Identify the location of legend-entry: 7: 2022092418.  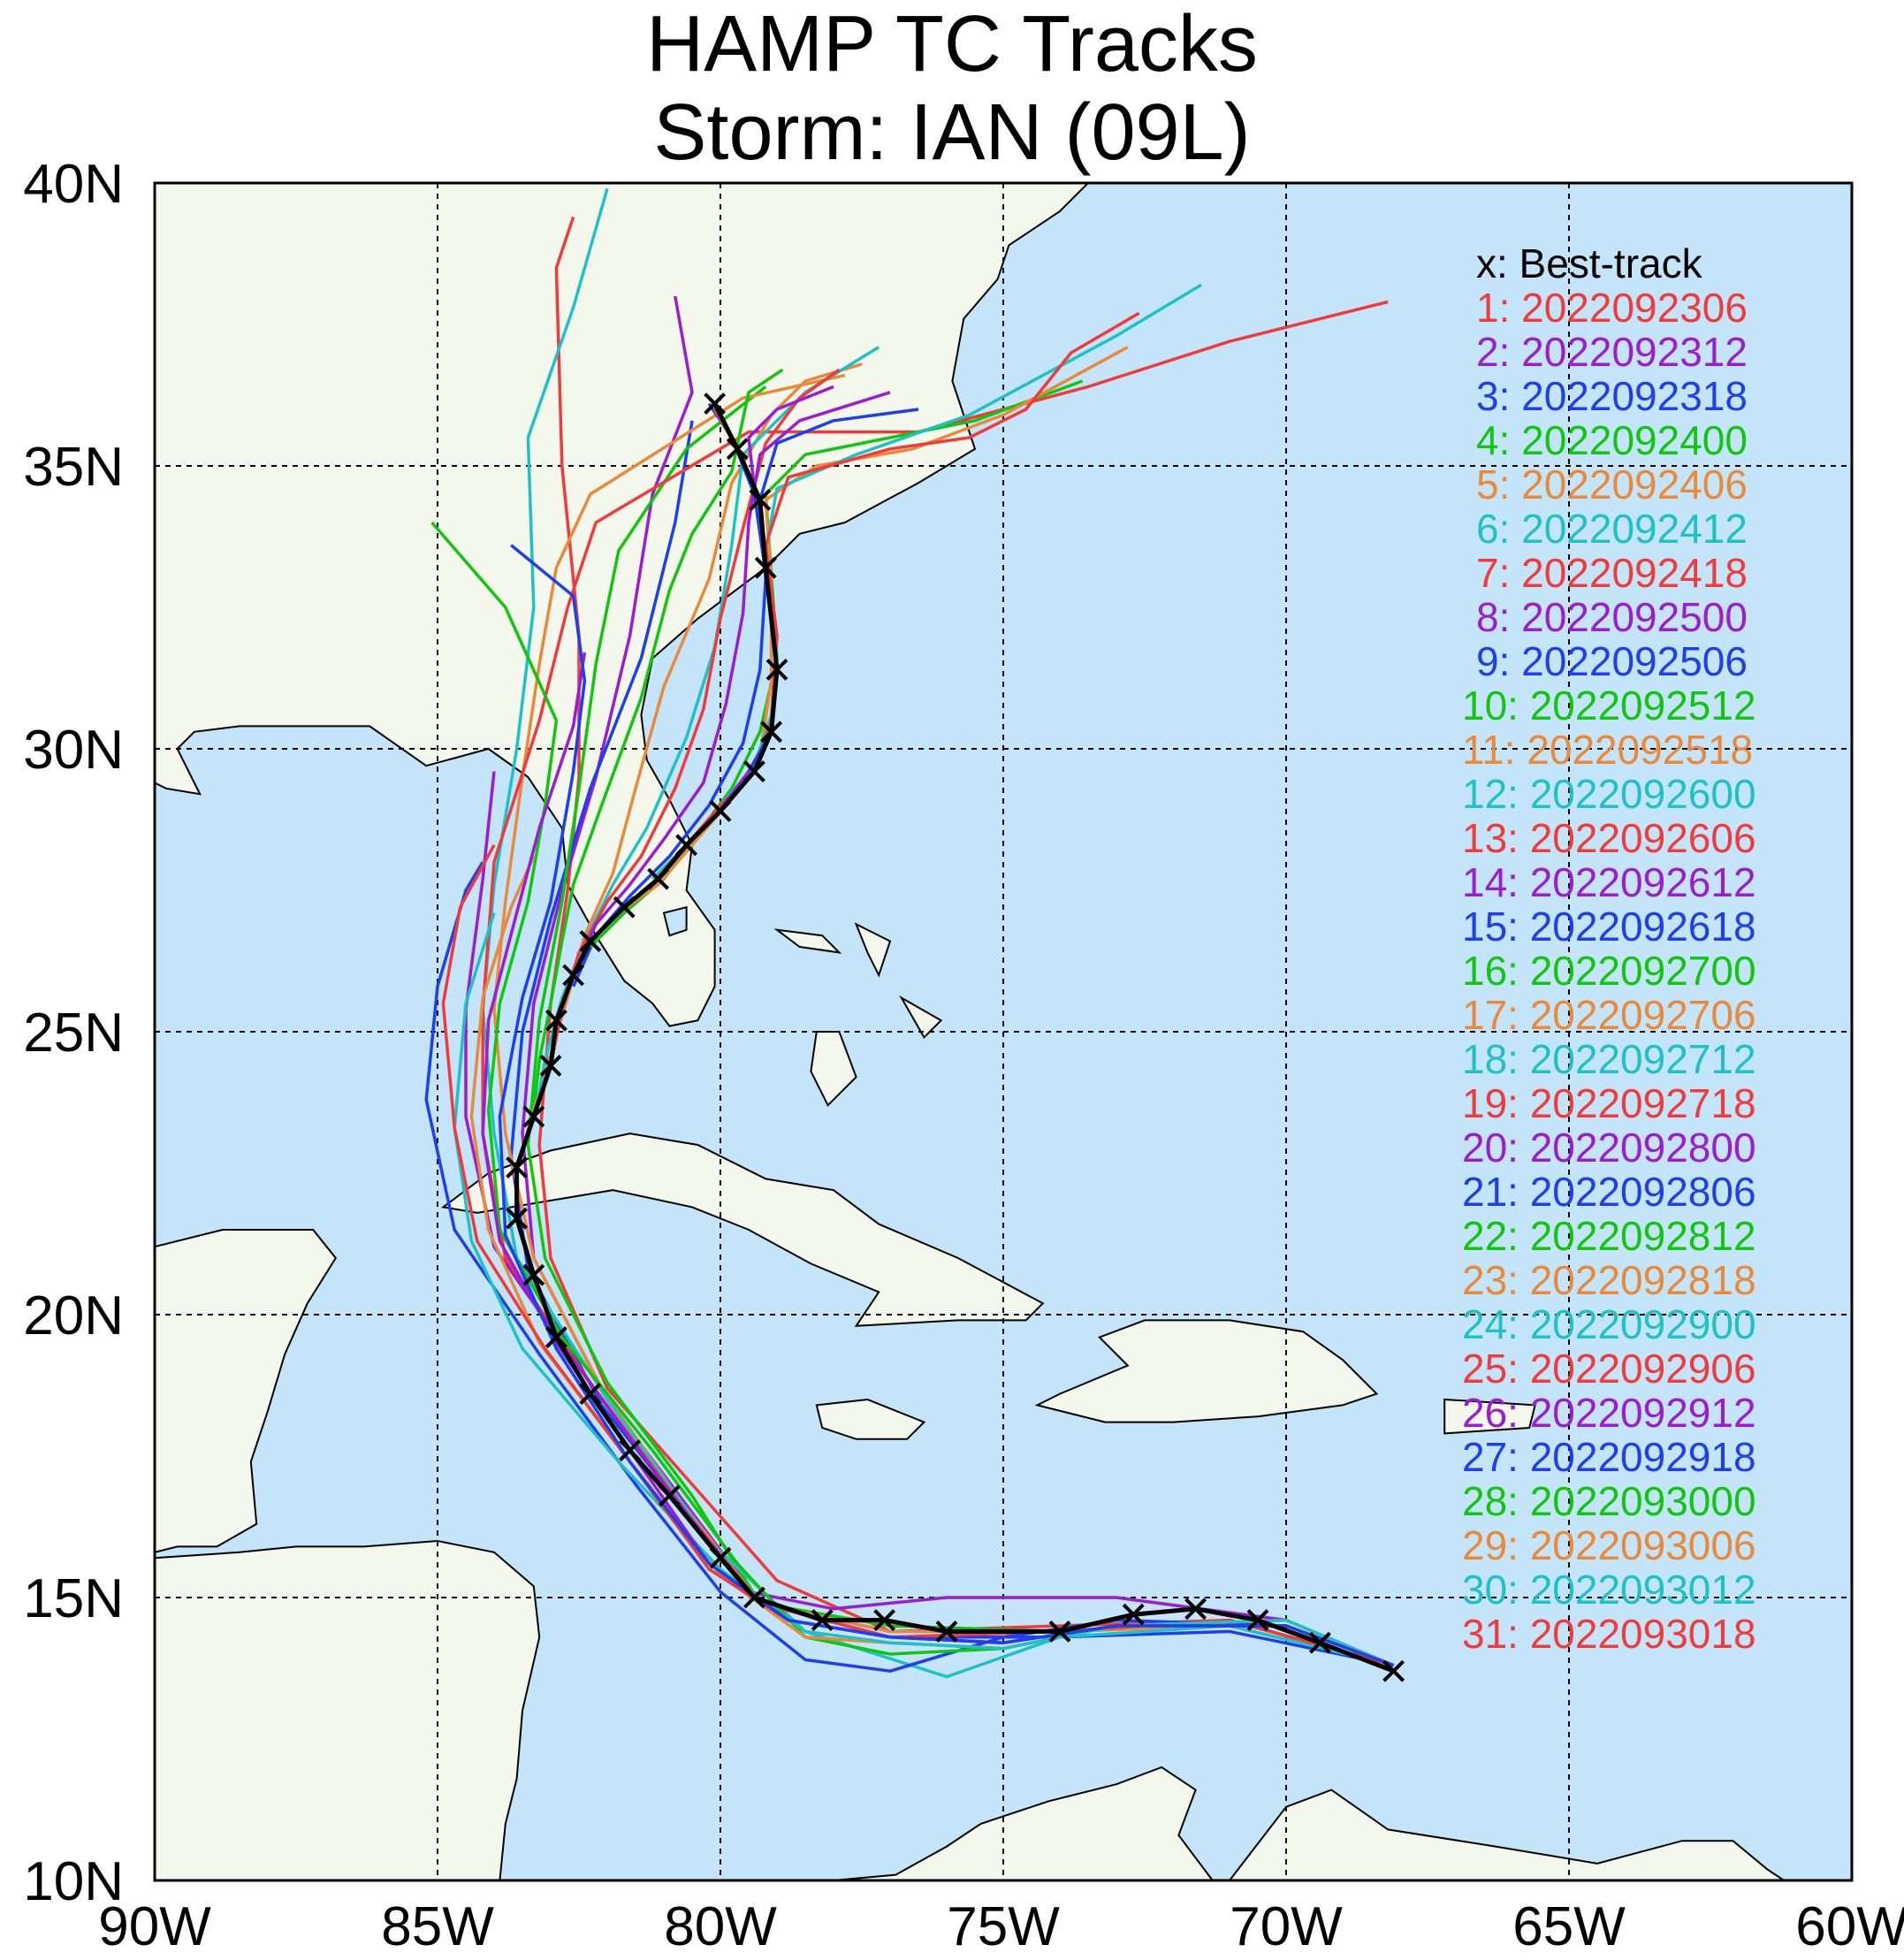
(1612, 573).